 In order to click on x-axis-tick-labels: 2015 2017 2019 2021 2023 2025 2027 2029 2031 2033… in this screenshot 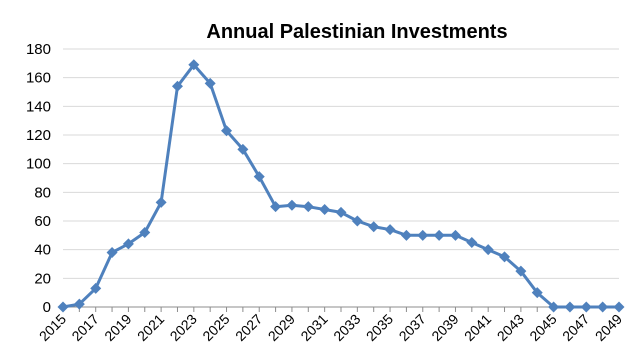, I will do `click(330, 327)`.